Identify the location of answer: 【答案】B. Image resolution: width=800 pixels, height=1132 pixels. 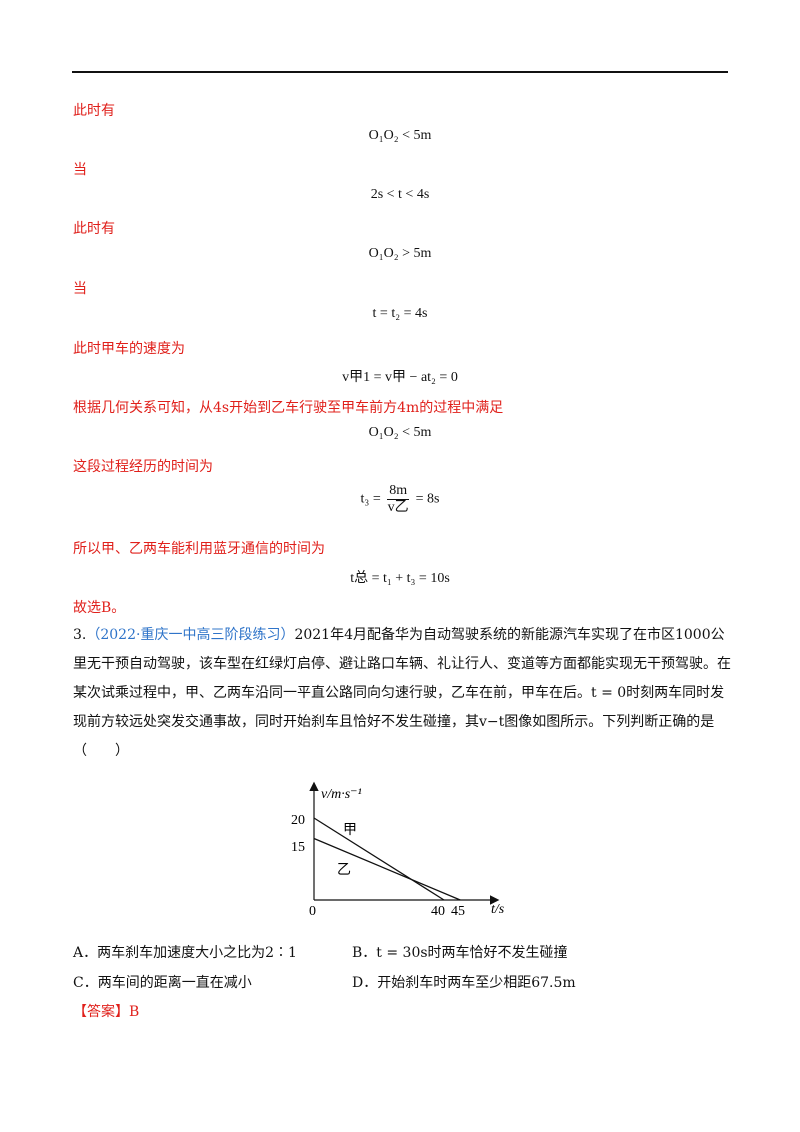
(106, 1012).